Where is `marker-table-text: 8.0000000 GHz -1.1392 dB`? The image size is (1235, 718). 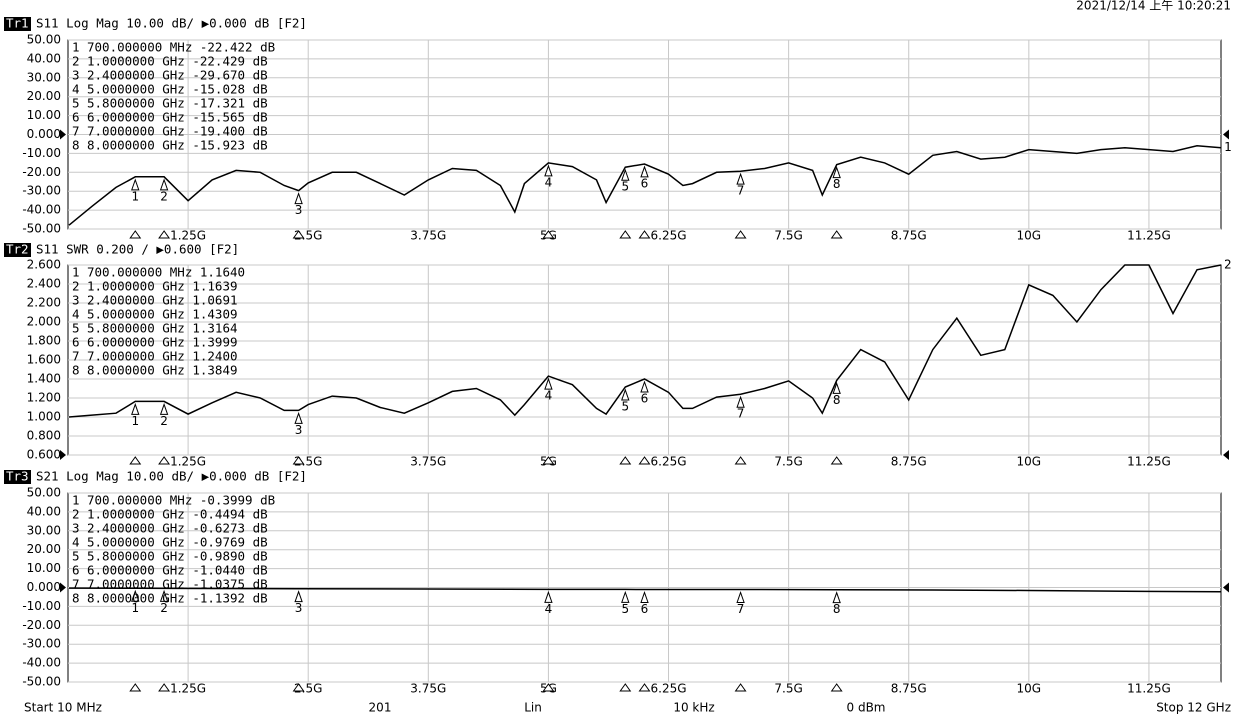
marker-table-text: 8.0000000 GHz -1.1392 dB is located at coordinates (177, 598).